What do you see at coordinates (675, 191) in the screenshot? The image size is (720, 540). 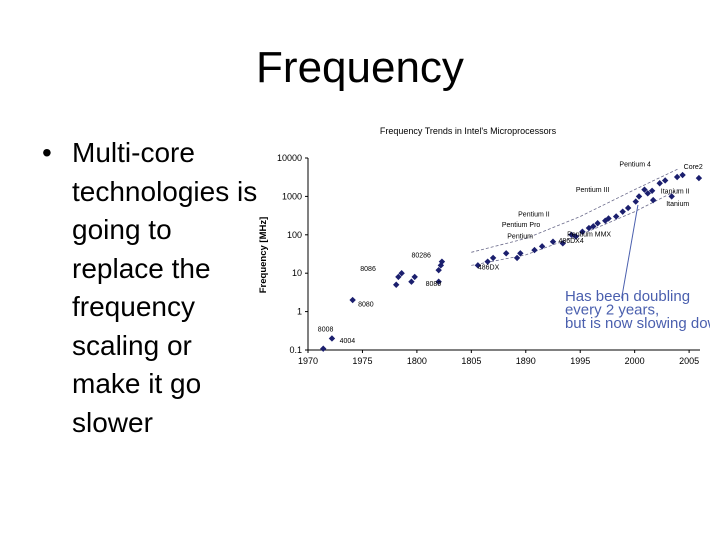 I see `chart-annotation: Itanium II` at bounding box center [675, 191].